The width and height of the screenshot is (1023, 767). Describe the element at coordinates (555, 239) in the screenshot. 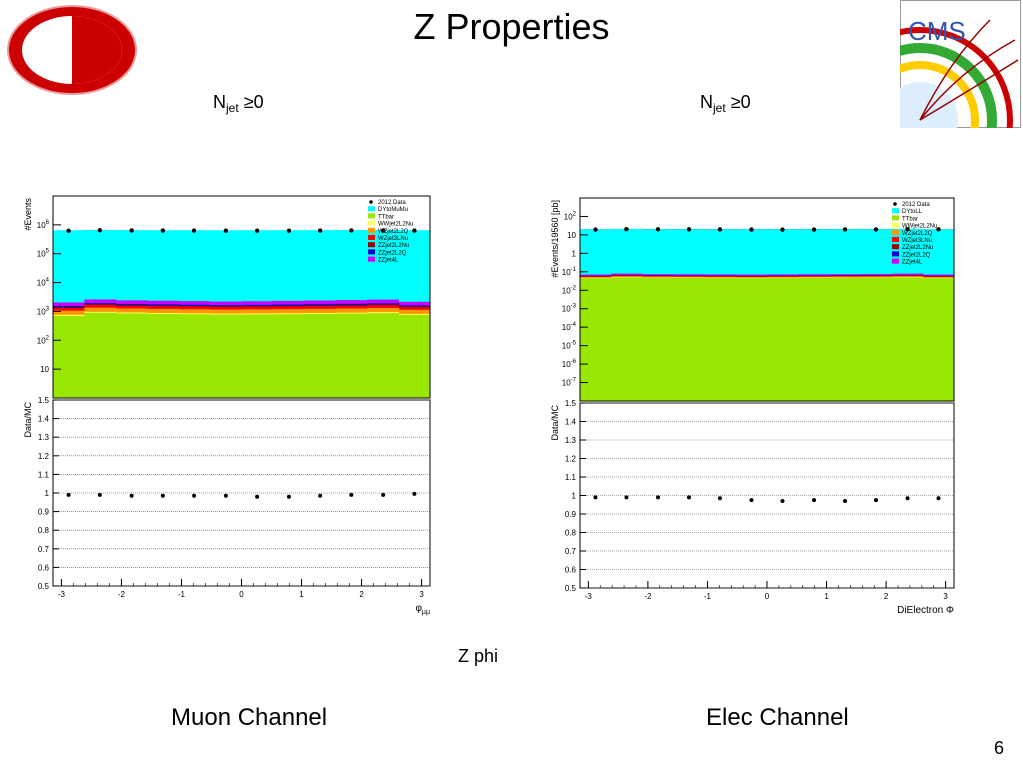

I see `y-axis-label: #Events/19560 [pb]` at that location.